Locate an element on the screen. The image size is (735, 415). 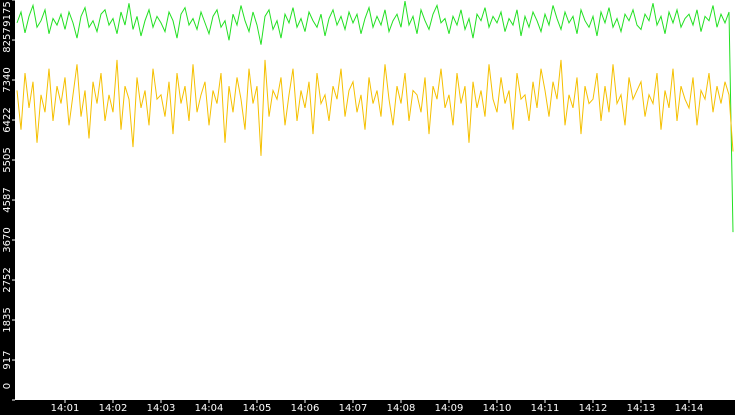
y-tick-label: 8257 is located at coordinates (7, 39).